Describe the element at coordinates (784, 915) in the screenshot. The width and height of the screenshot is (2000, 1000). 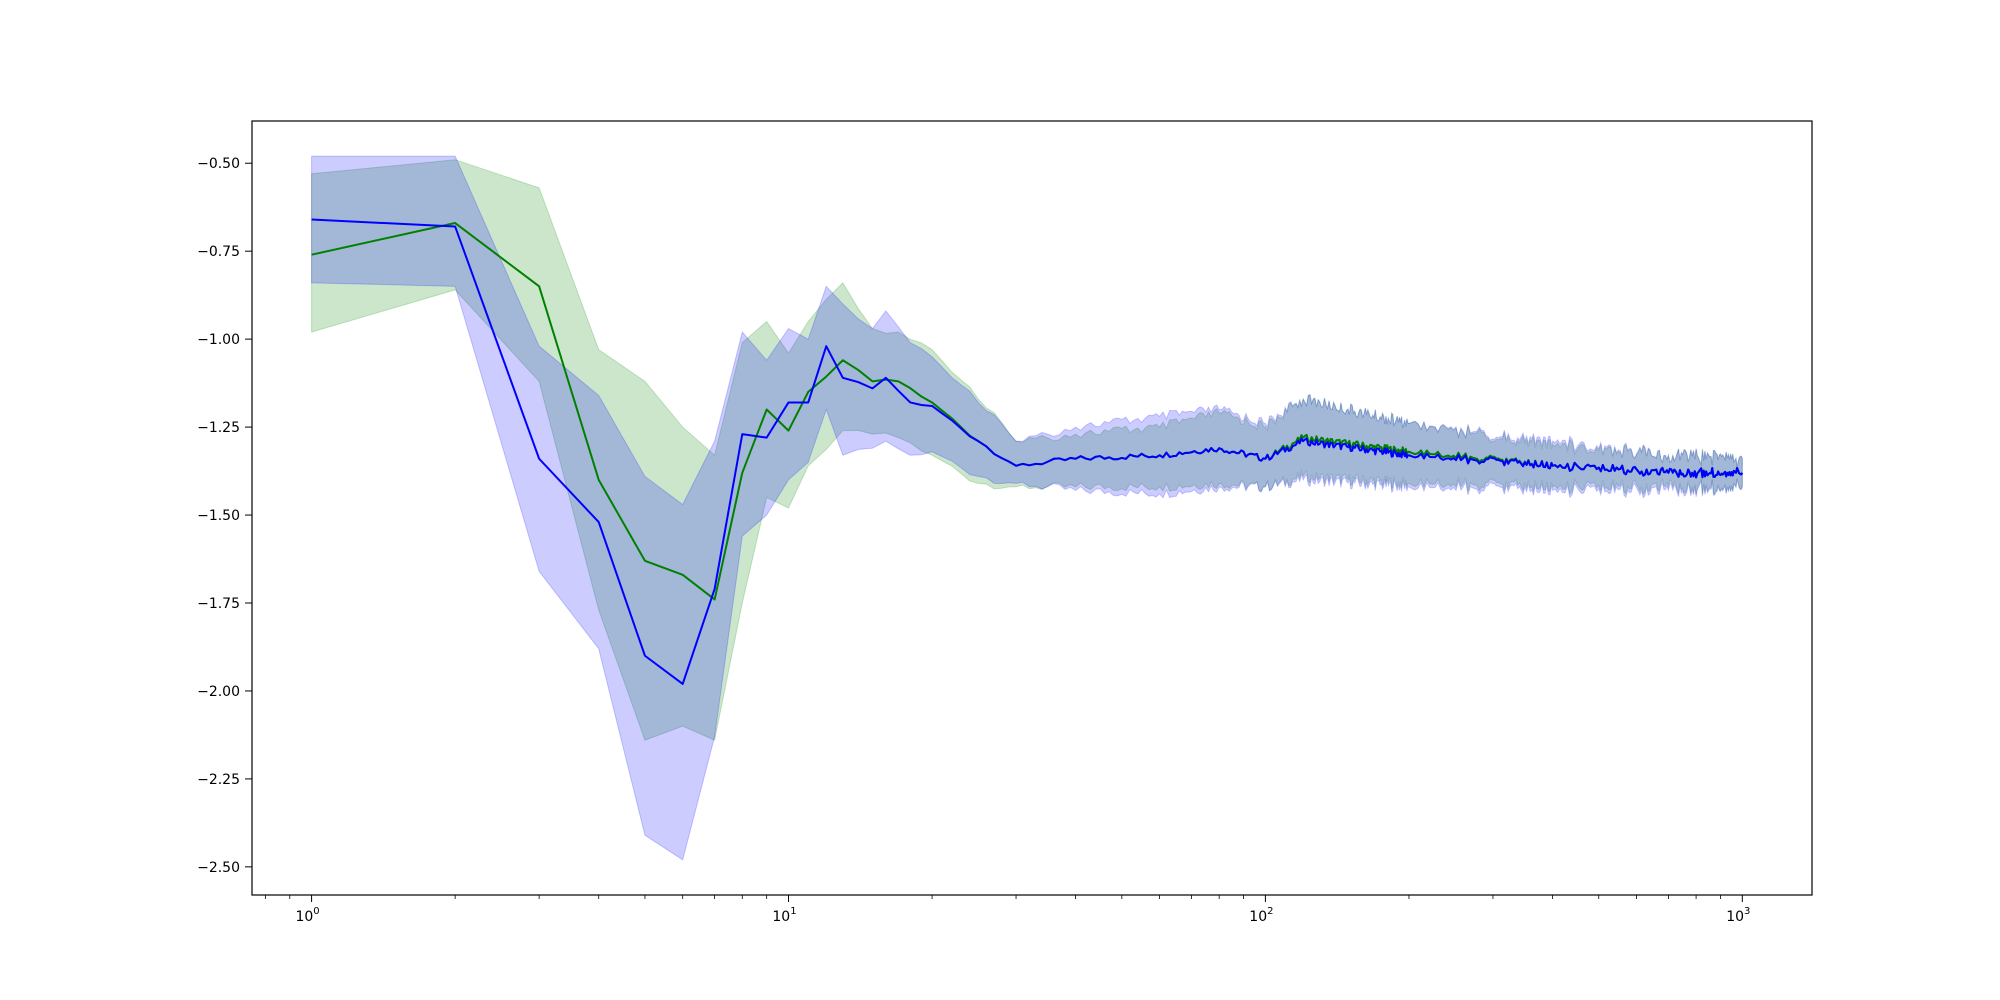
I see `x-tick-label: 10¹` at that location.